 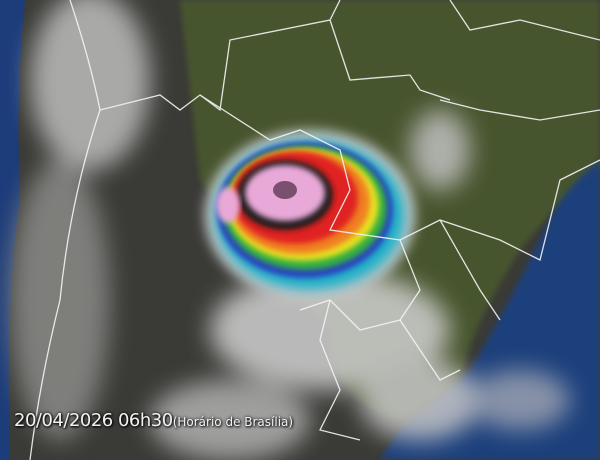 I want to click on timestamp-label: 20/04/2026 06h30(Horário de Brasília), so click(x=153, y=420).